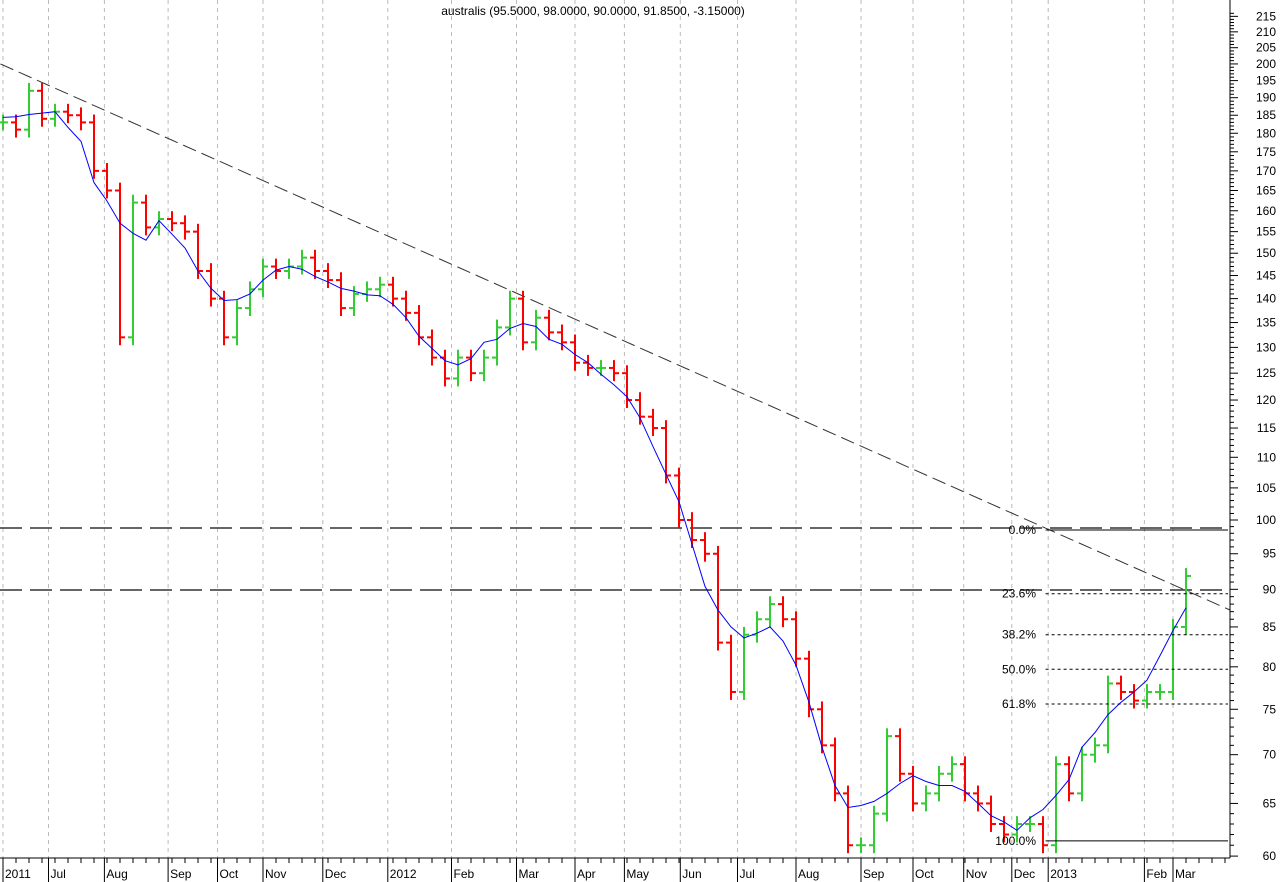  I want to click on y-tick-label: 80, so click(1270, 667).